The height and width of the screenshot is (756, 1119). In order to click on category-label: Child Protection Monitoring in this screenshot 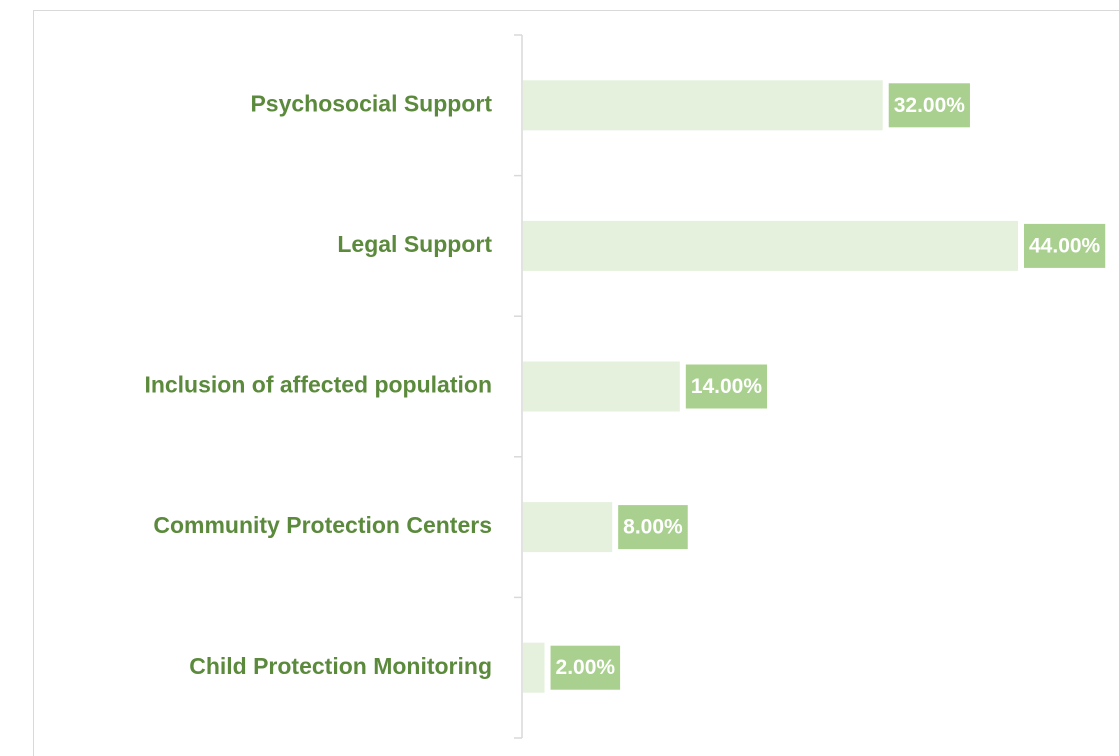, I will do `click(340, 666)`.